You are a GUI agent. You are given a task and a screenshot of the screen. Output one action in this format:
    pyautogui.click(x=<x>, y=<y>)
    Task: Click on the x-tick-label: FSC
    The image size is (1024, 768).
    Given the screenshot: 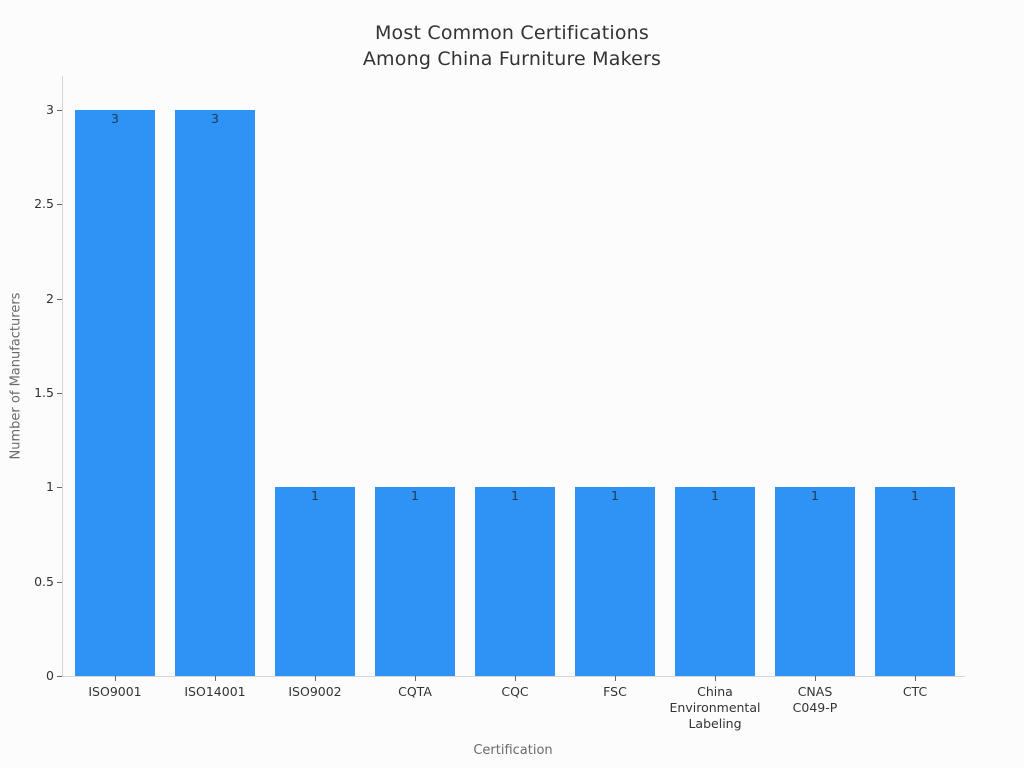 What is the action you would take?
    pyautogui.click(x=615, y=691)
    